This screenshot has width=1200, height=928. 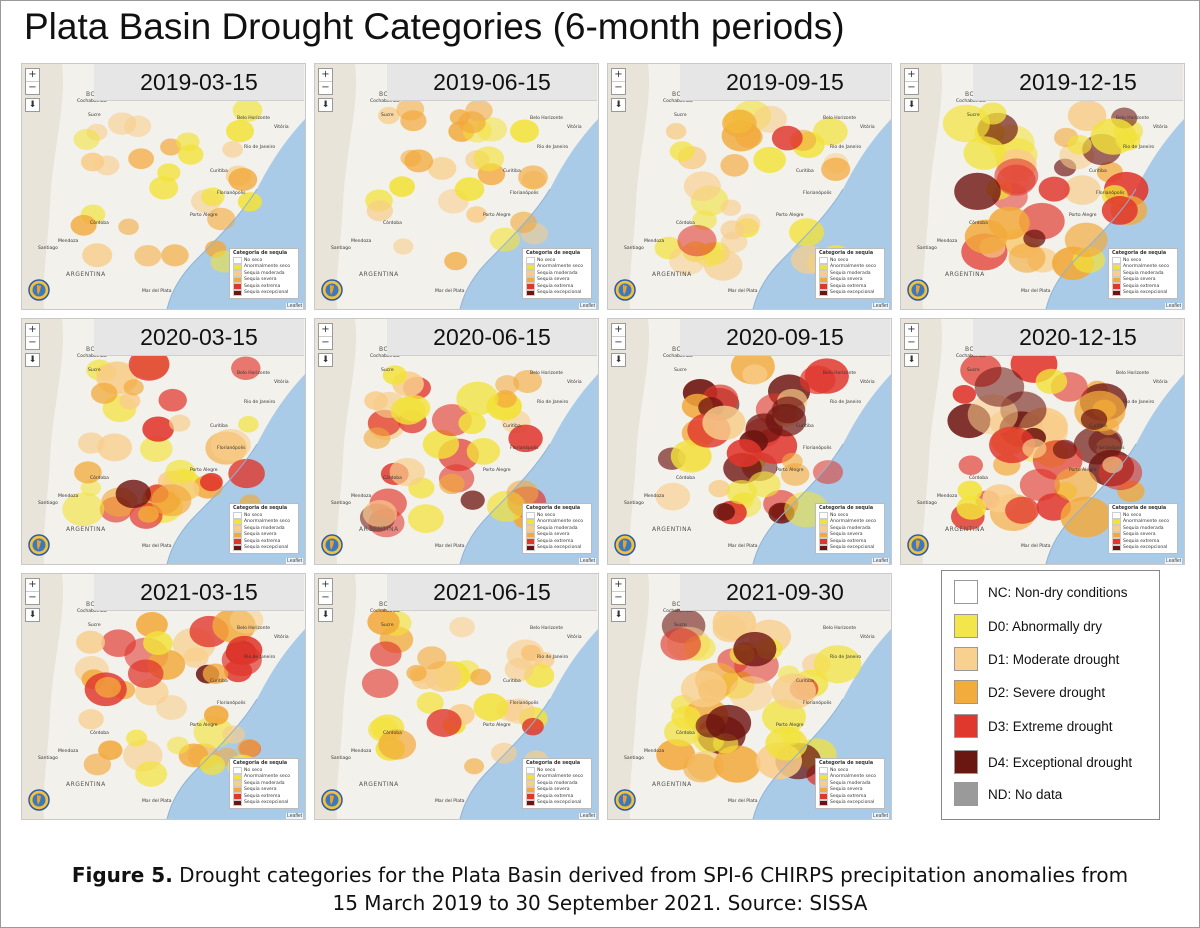 I want to click on svg-text: Porto Alegre, so click(x=497, y=215).